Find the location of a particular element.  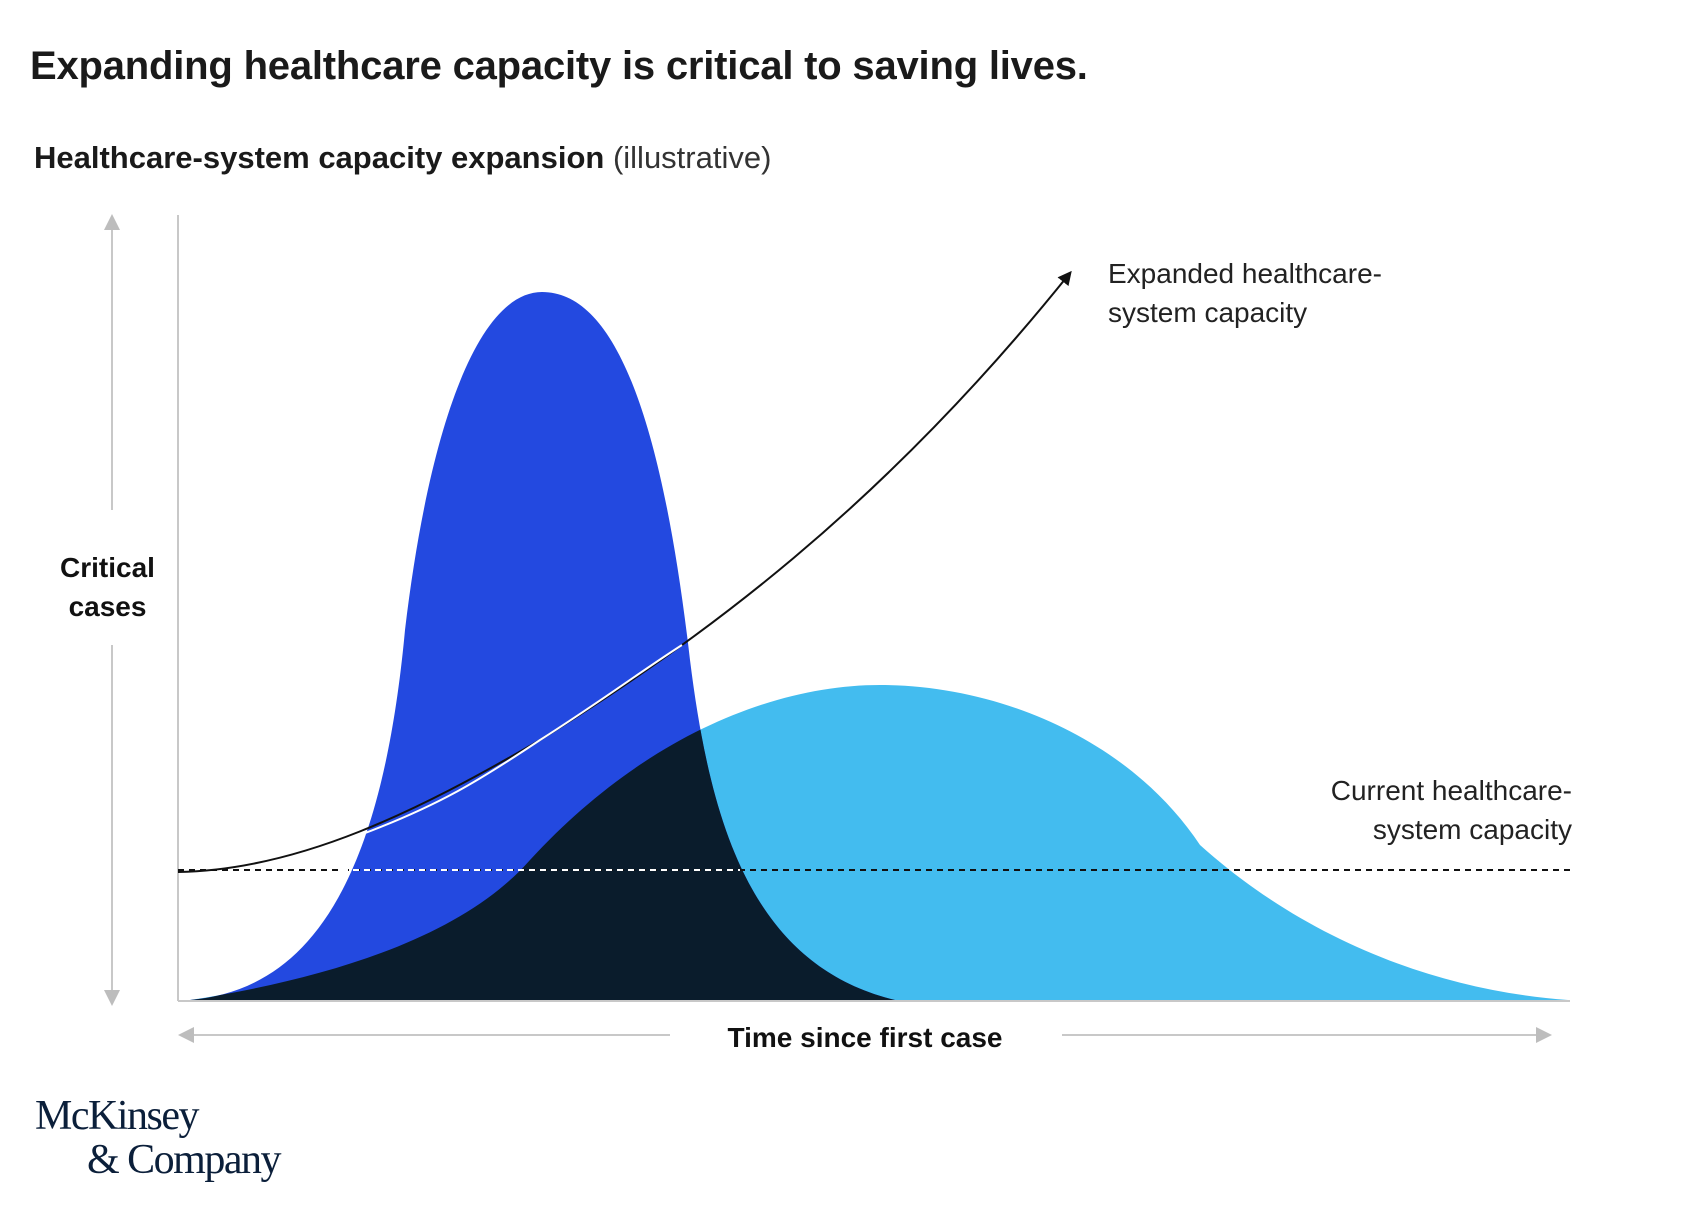

x-axis-label: Time since first case is located at coordinates (865, 1037).